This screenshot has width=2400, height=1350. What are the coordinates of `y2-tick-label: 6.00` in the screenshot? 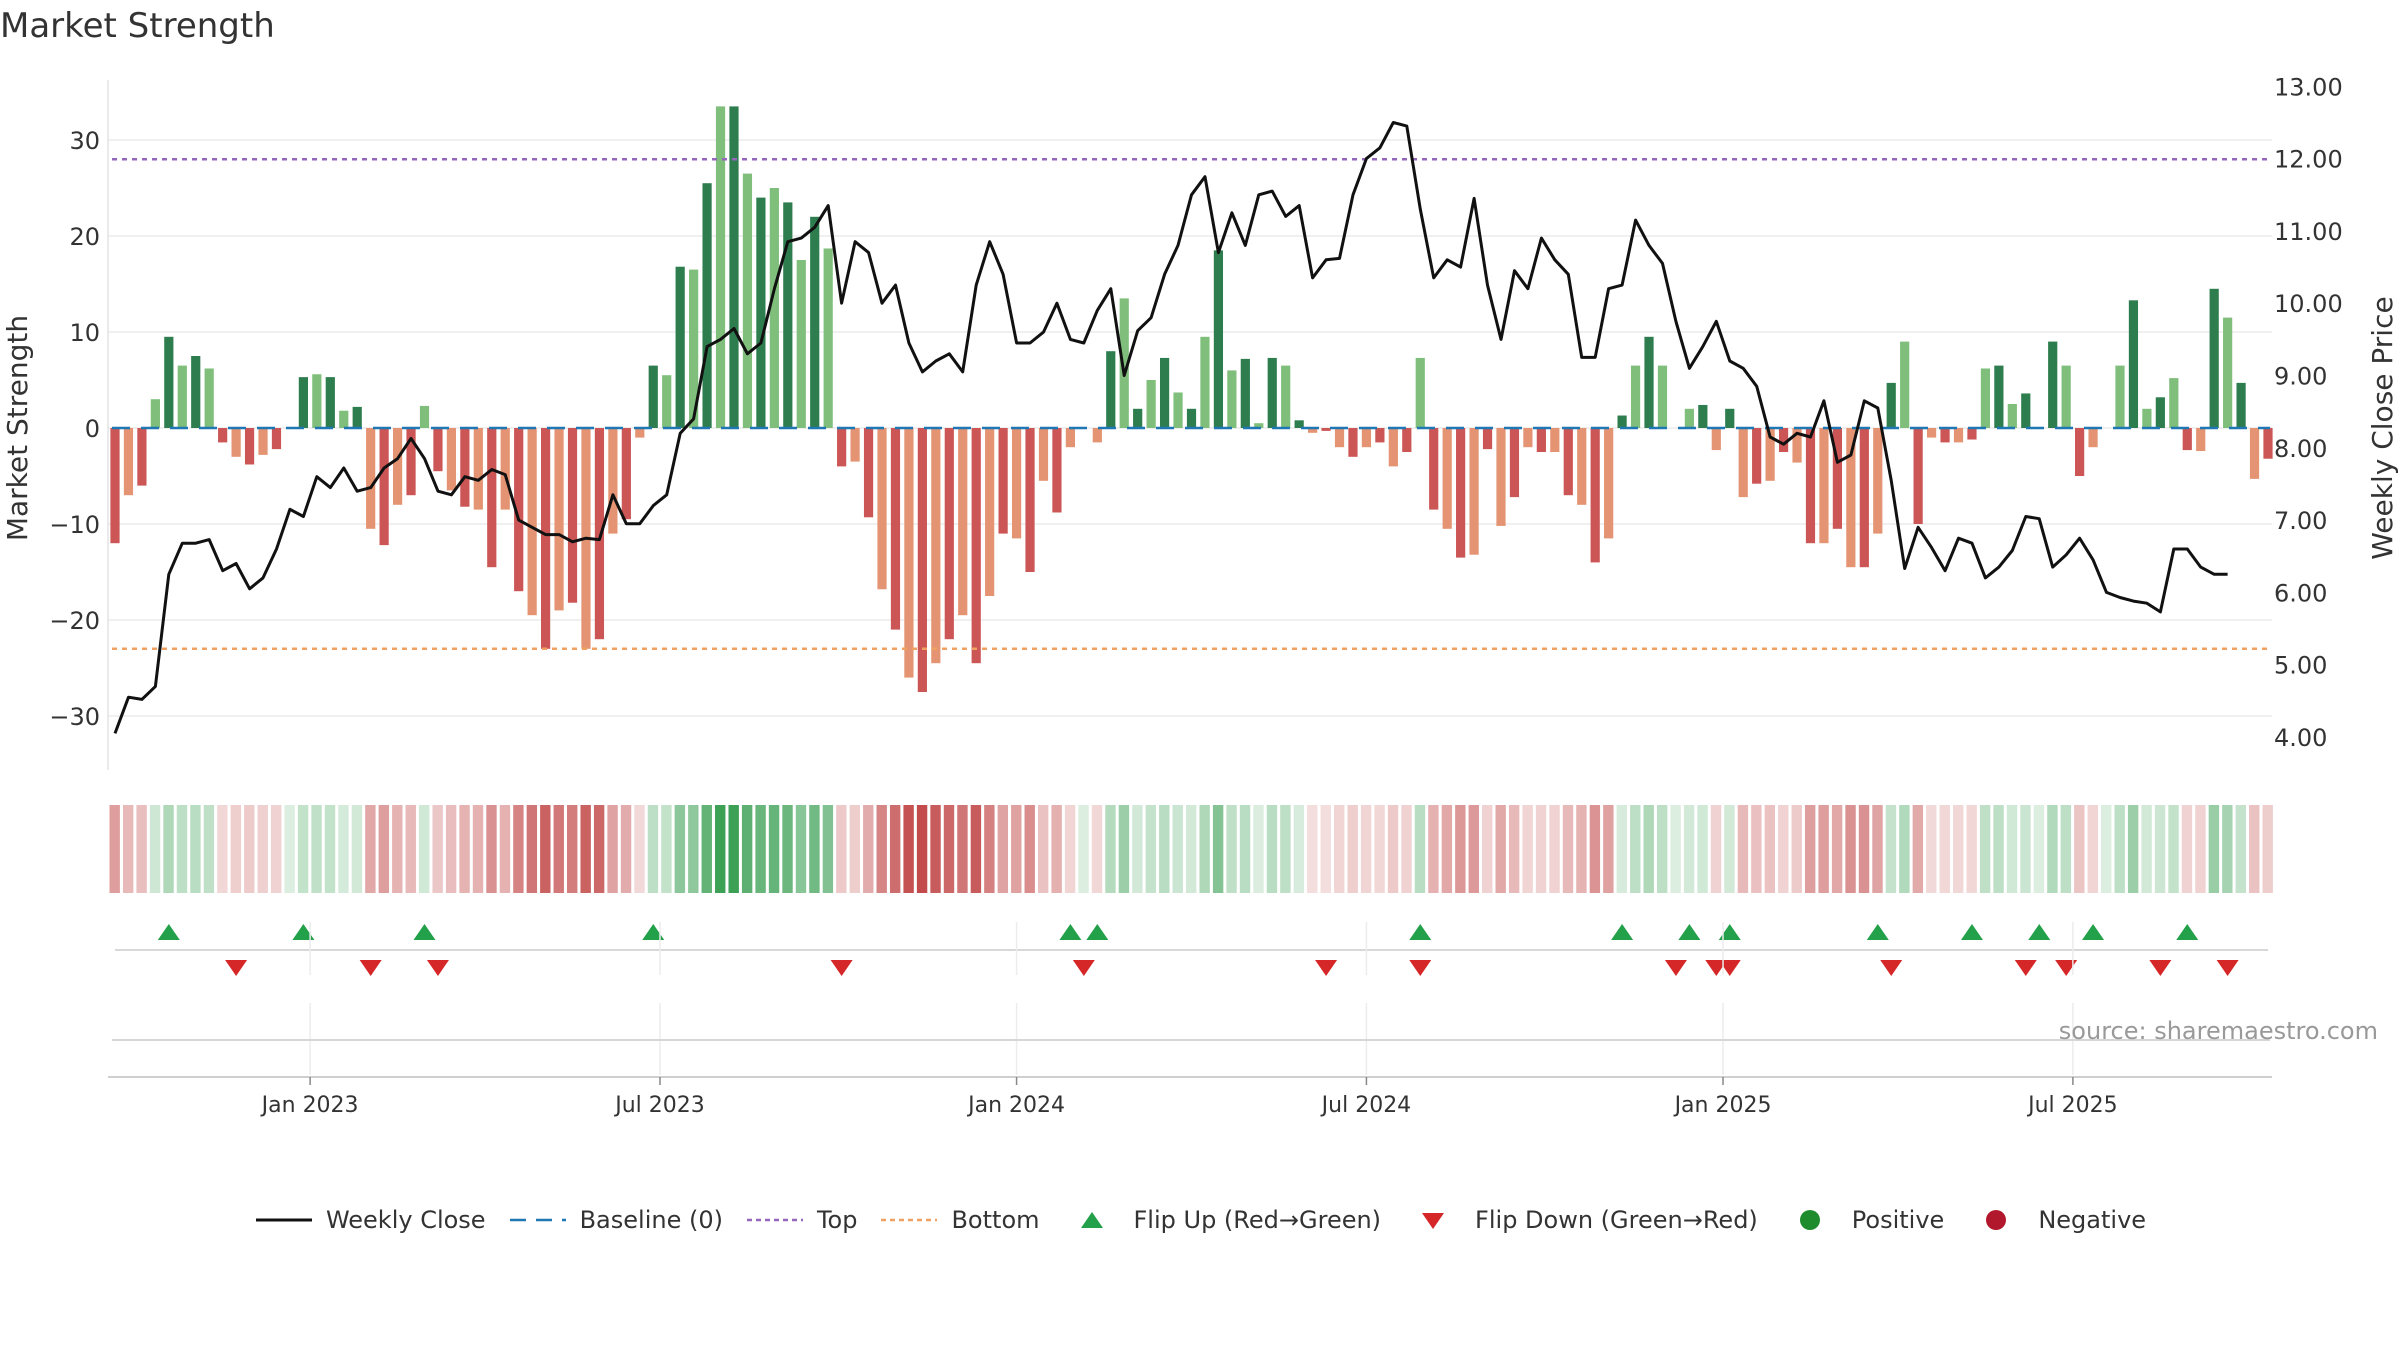 It's located at (2300, 593).